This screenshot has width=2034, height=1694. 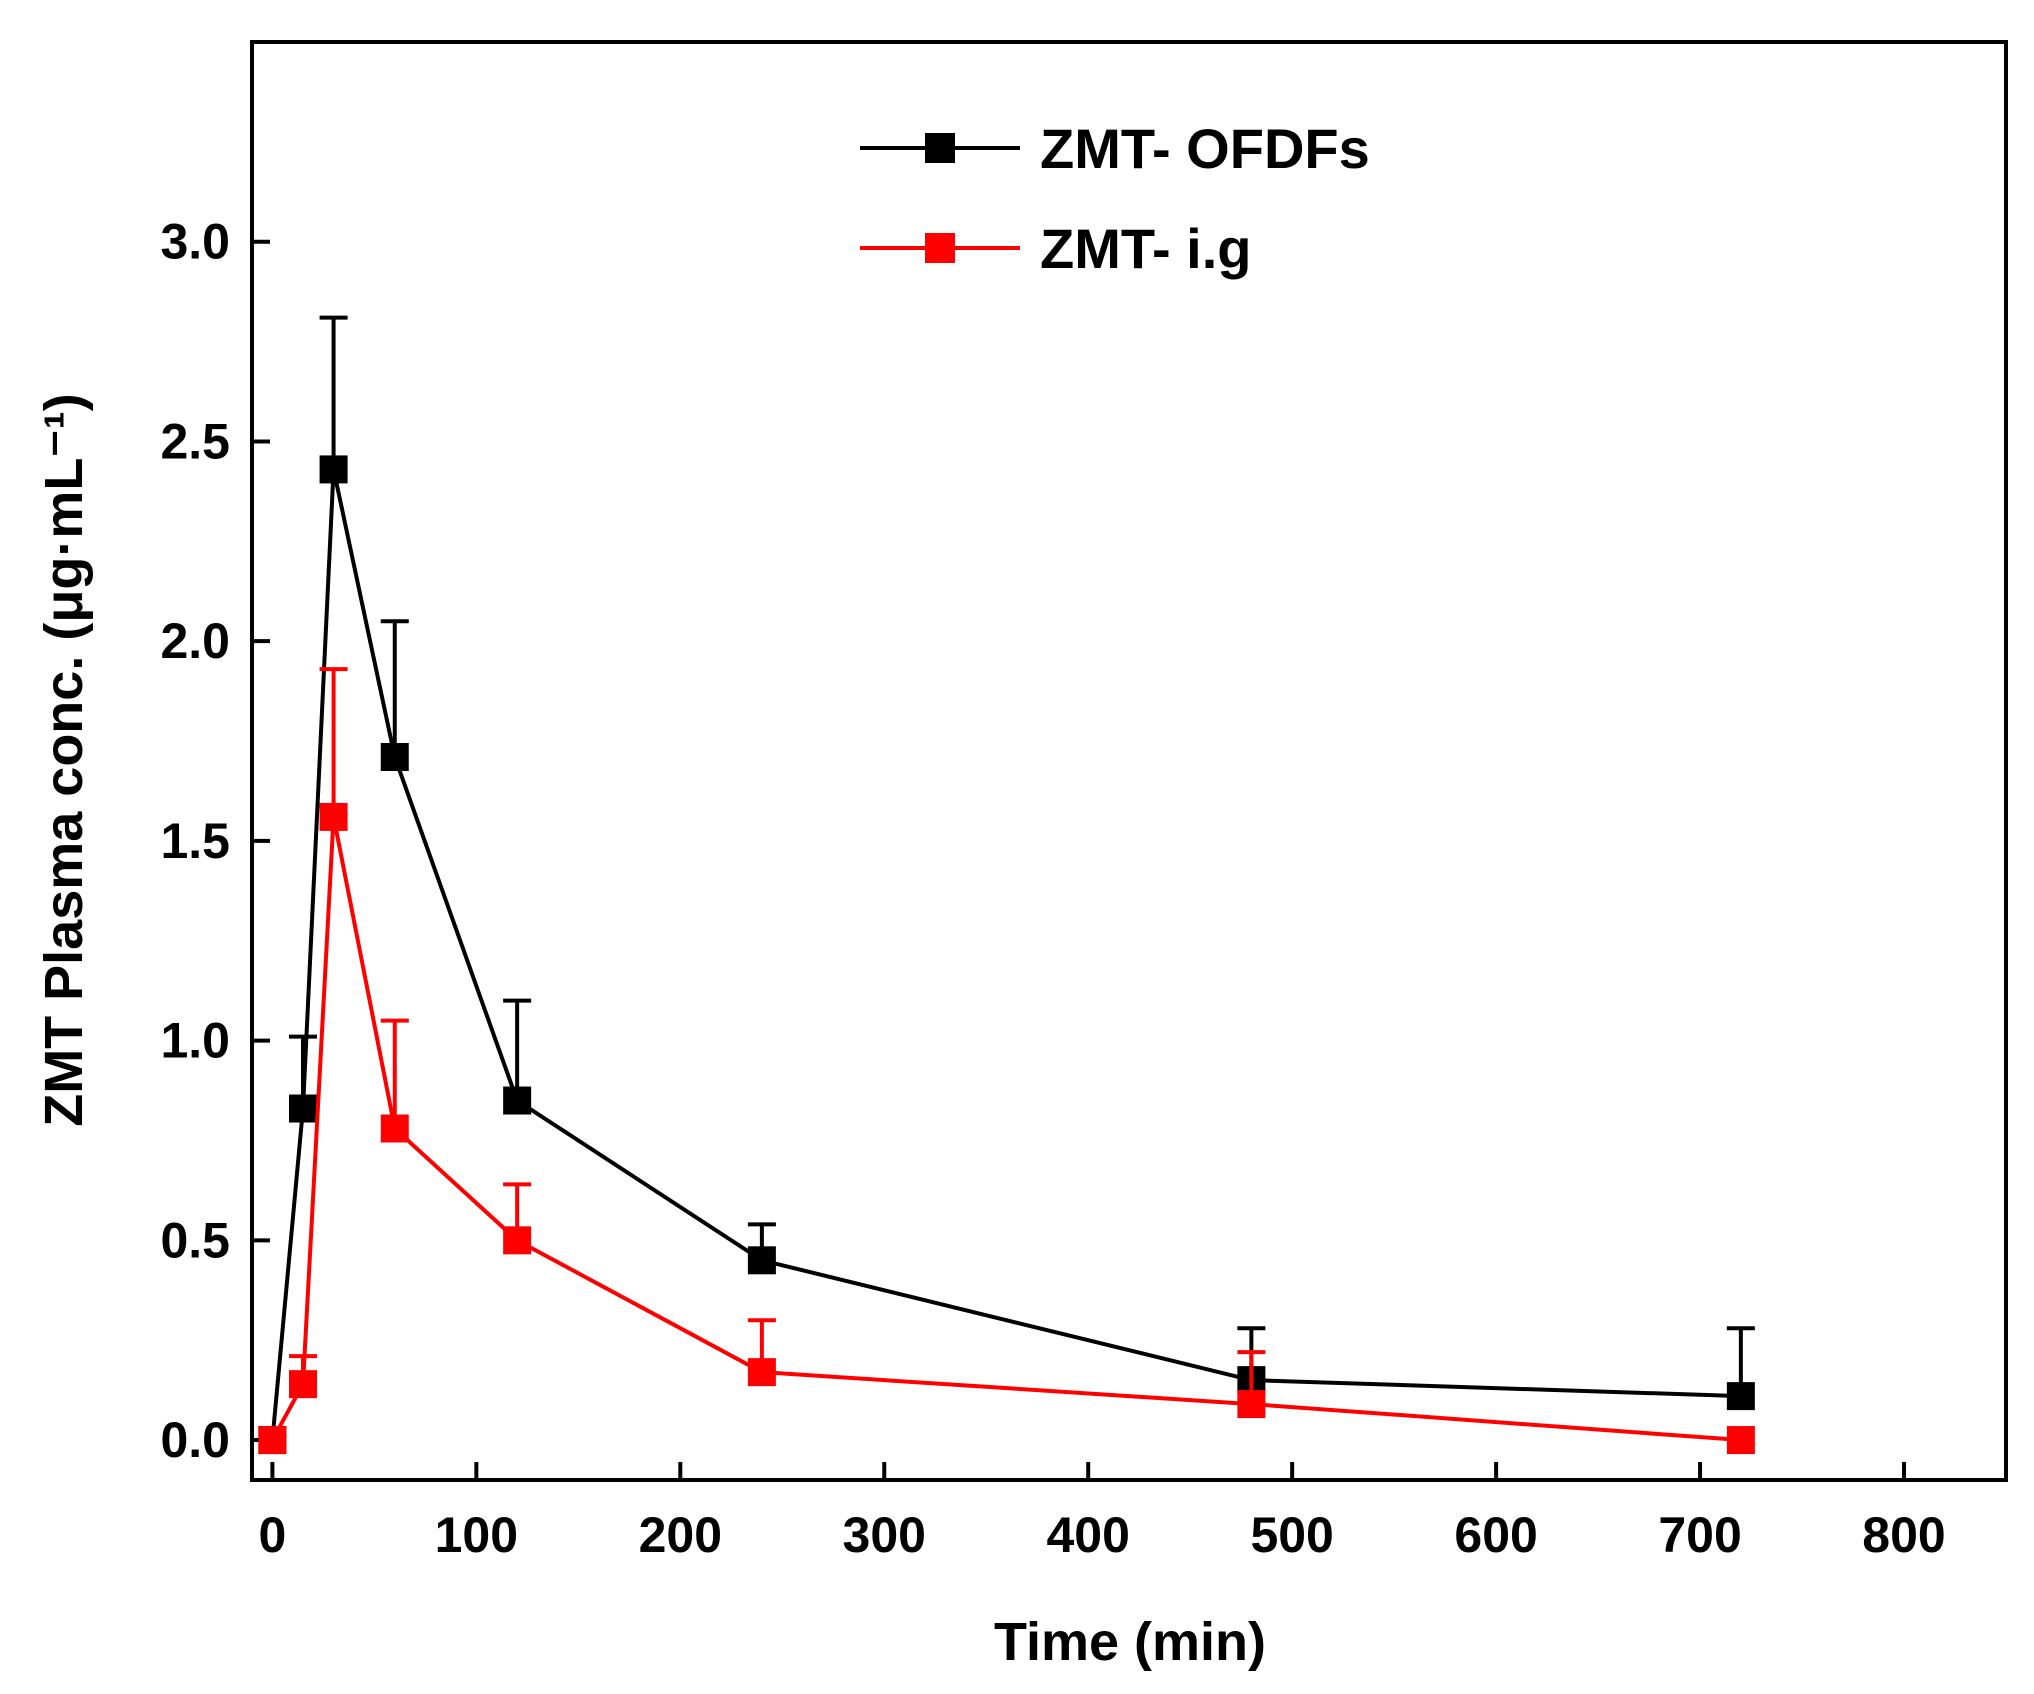 What do you see at coordinates (476, 1535) in the screenshot?
I see `x-tick-label: 100` at bounding box center [476, 1535].